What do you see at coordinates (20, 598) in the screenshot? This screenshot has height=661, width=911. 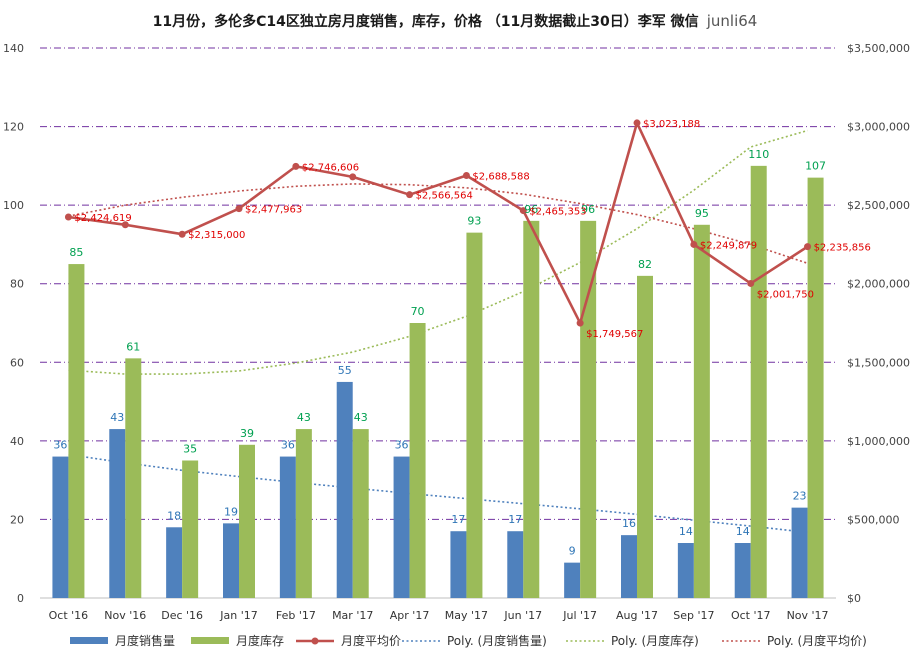 I see `left-axis-tick-label: 0` at bounding box center [20, 598].